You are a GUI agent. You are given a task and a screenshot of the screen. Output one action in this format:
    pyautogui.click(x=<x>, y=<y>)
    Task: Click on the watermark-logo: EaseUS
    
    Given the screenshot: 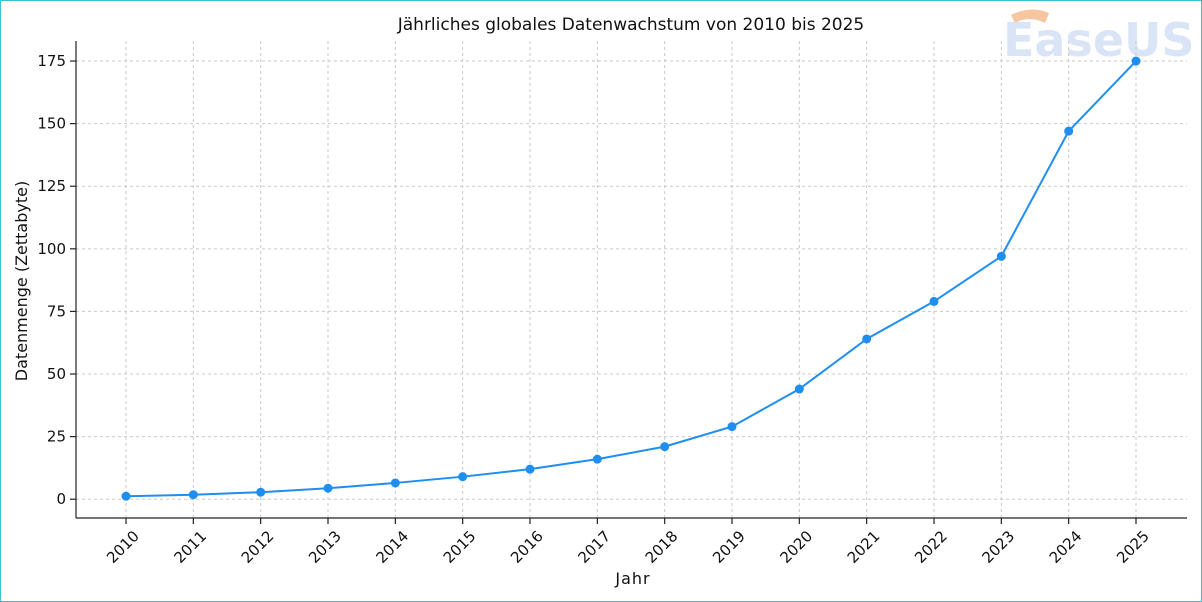 What is the action you would take?
    pyautogui.click(x=1099, y=38)
    